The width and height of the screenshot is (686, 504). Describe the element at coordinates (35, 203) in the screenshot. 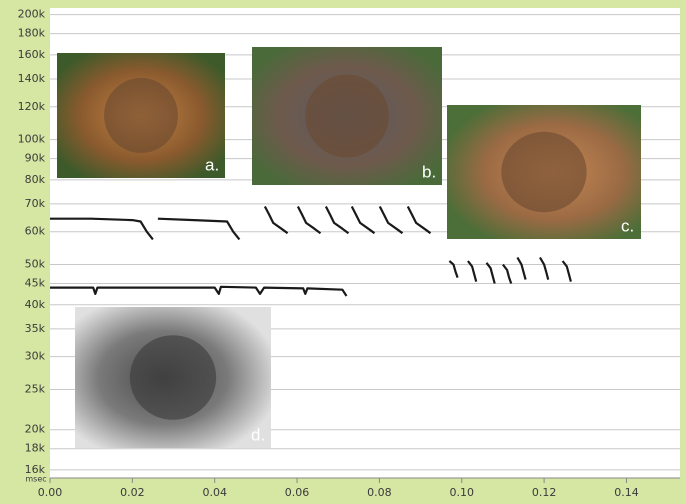

I see `y-tick-label: 70k` at that location.